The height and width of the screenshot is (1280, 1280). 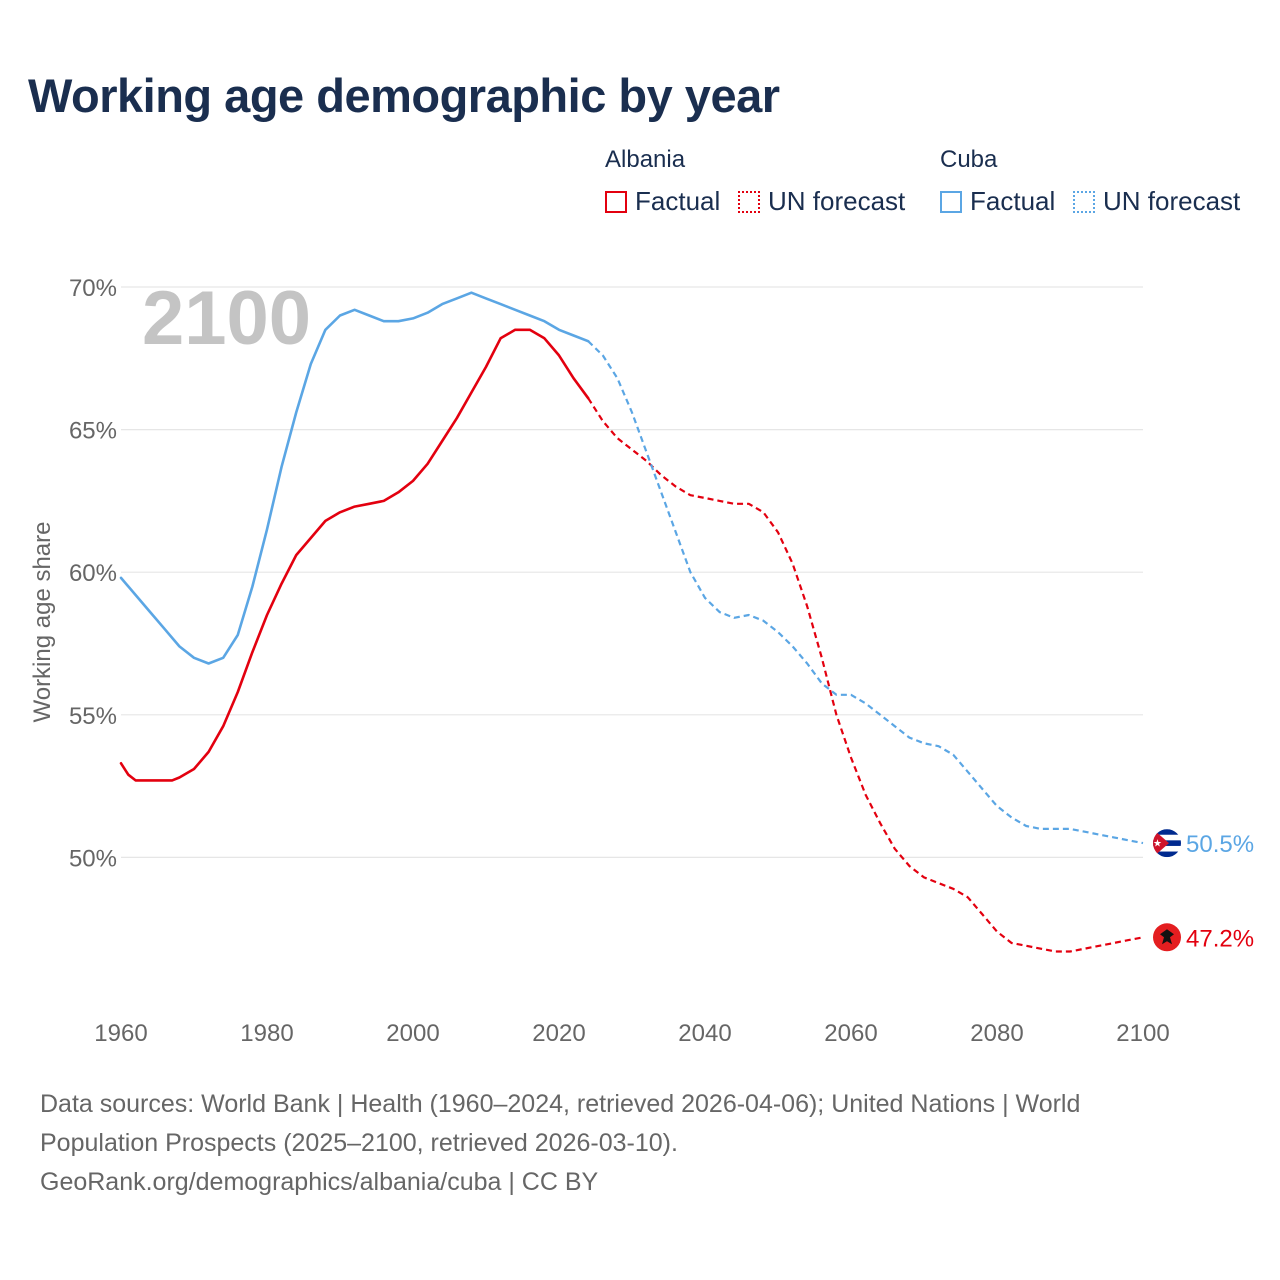 I want to click on legend-label-albania-forecast: UN forecast, so click(x=837, y=201).